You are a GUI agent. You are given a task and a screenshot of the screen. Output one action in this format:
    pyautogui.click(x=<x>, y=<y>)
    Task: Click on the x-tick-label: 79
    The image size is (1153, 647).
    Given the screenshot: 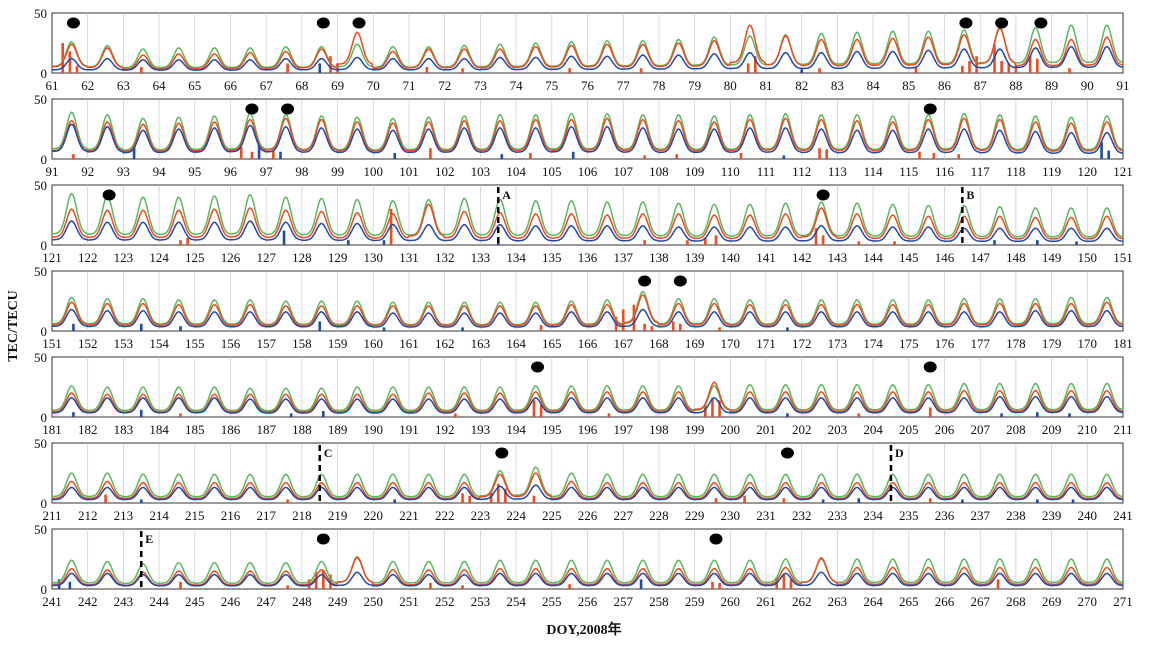 What is the action you would take?
    pyautogui.click(x=694, y=85)
    